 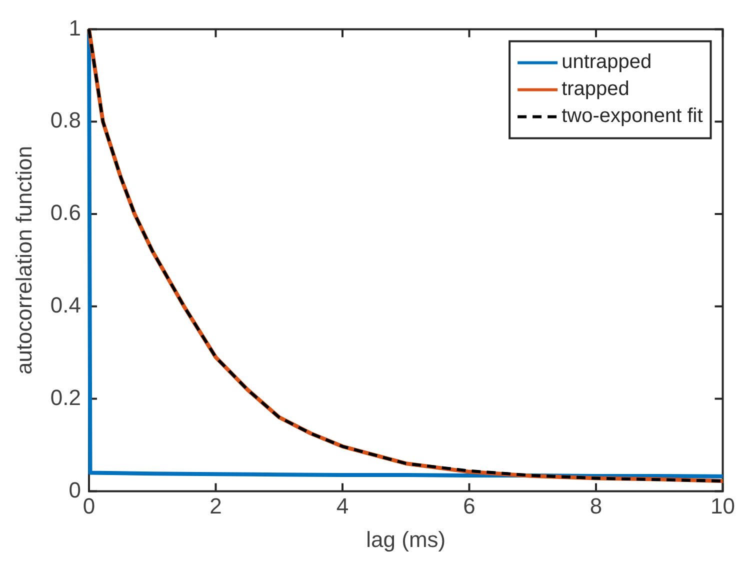 I want to click on y-tick-label: 0.4, so click(x=65, y=305).